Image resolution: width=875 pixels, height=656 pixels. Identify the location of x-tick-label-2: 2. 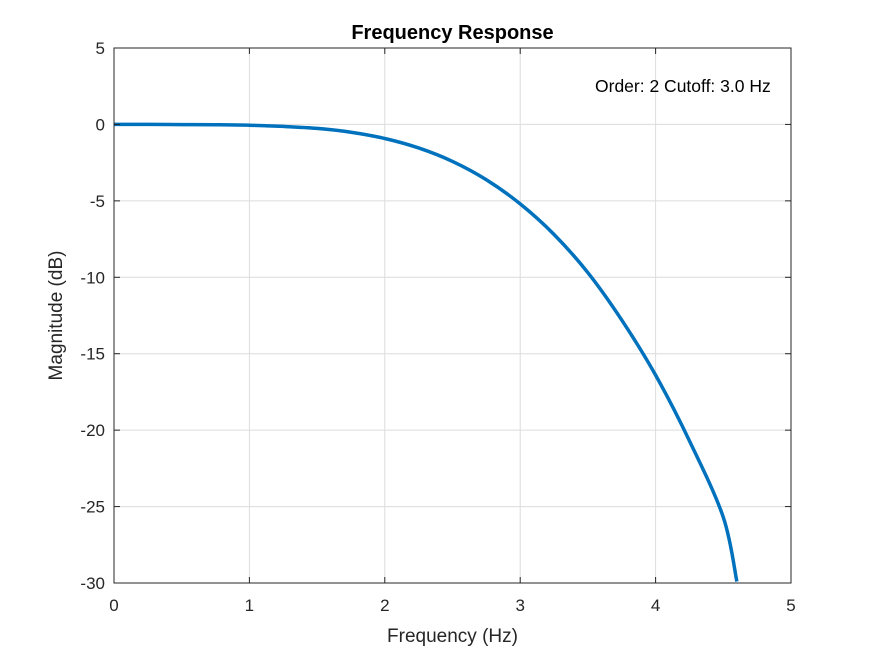
(384, 605).